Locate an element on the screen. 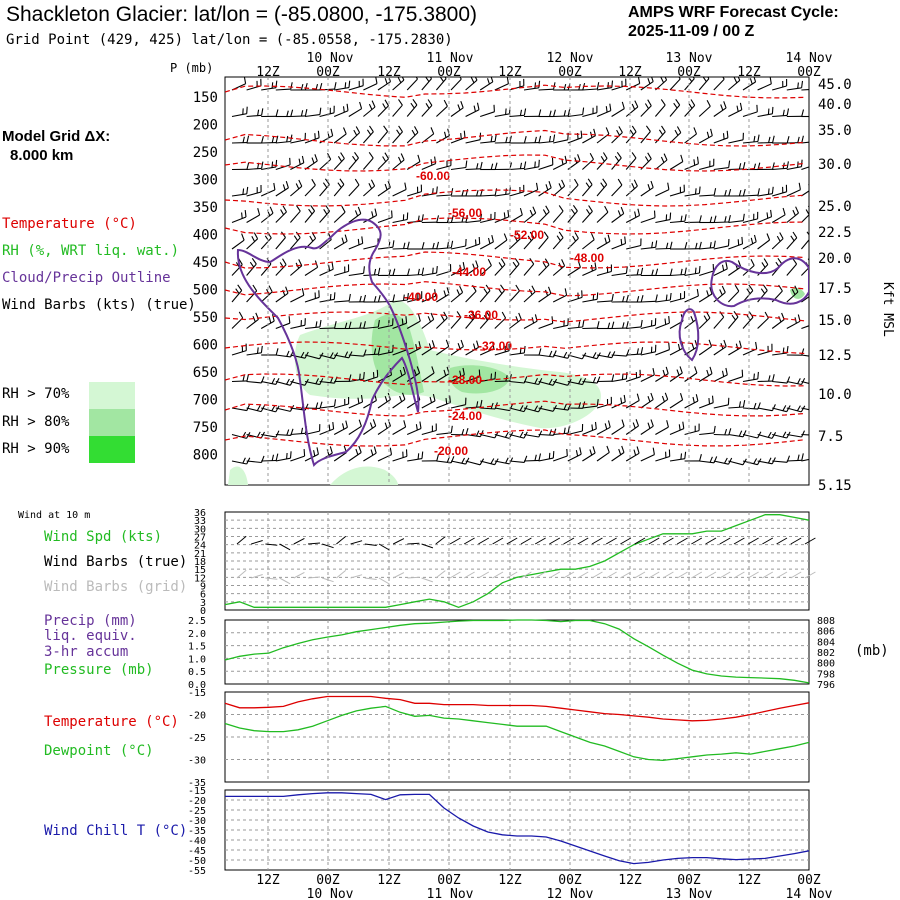  temperature-contour-label: -32.00 is located at coordinates (495, 346).